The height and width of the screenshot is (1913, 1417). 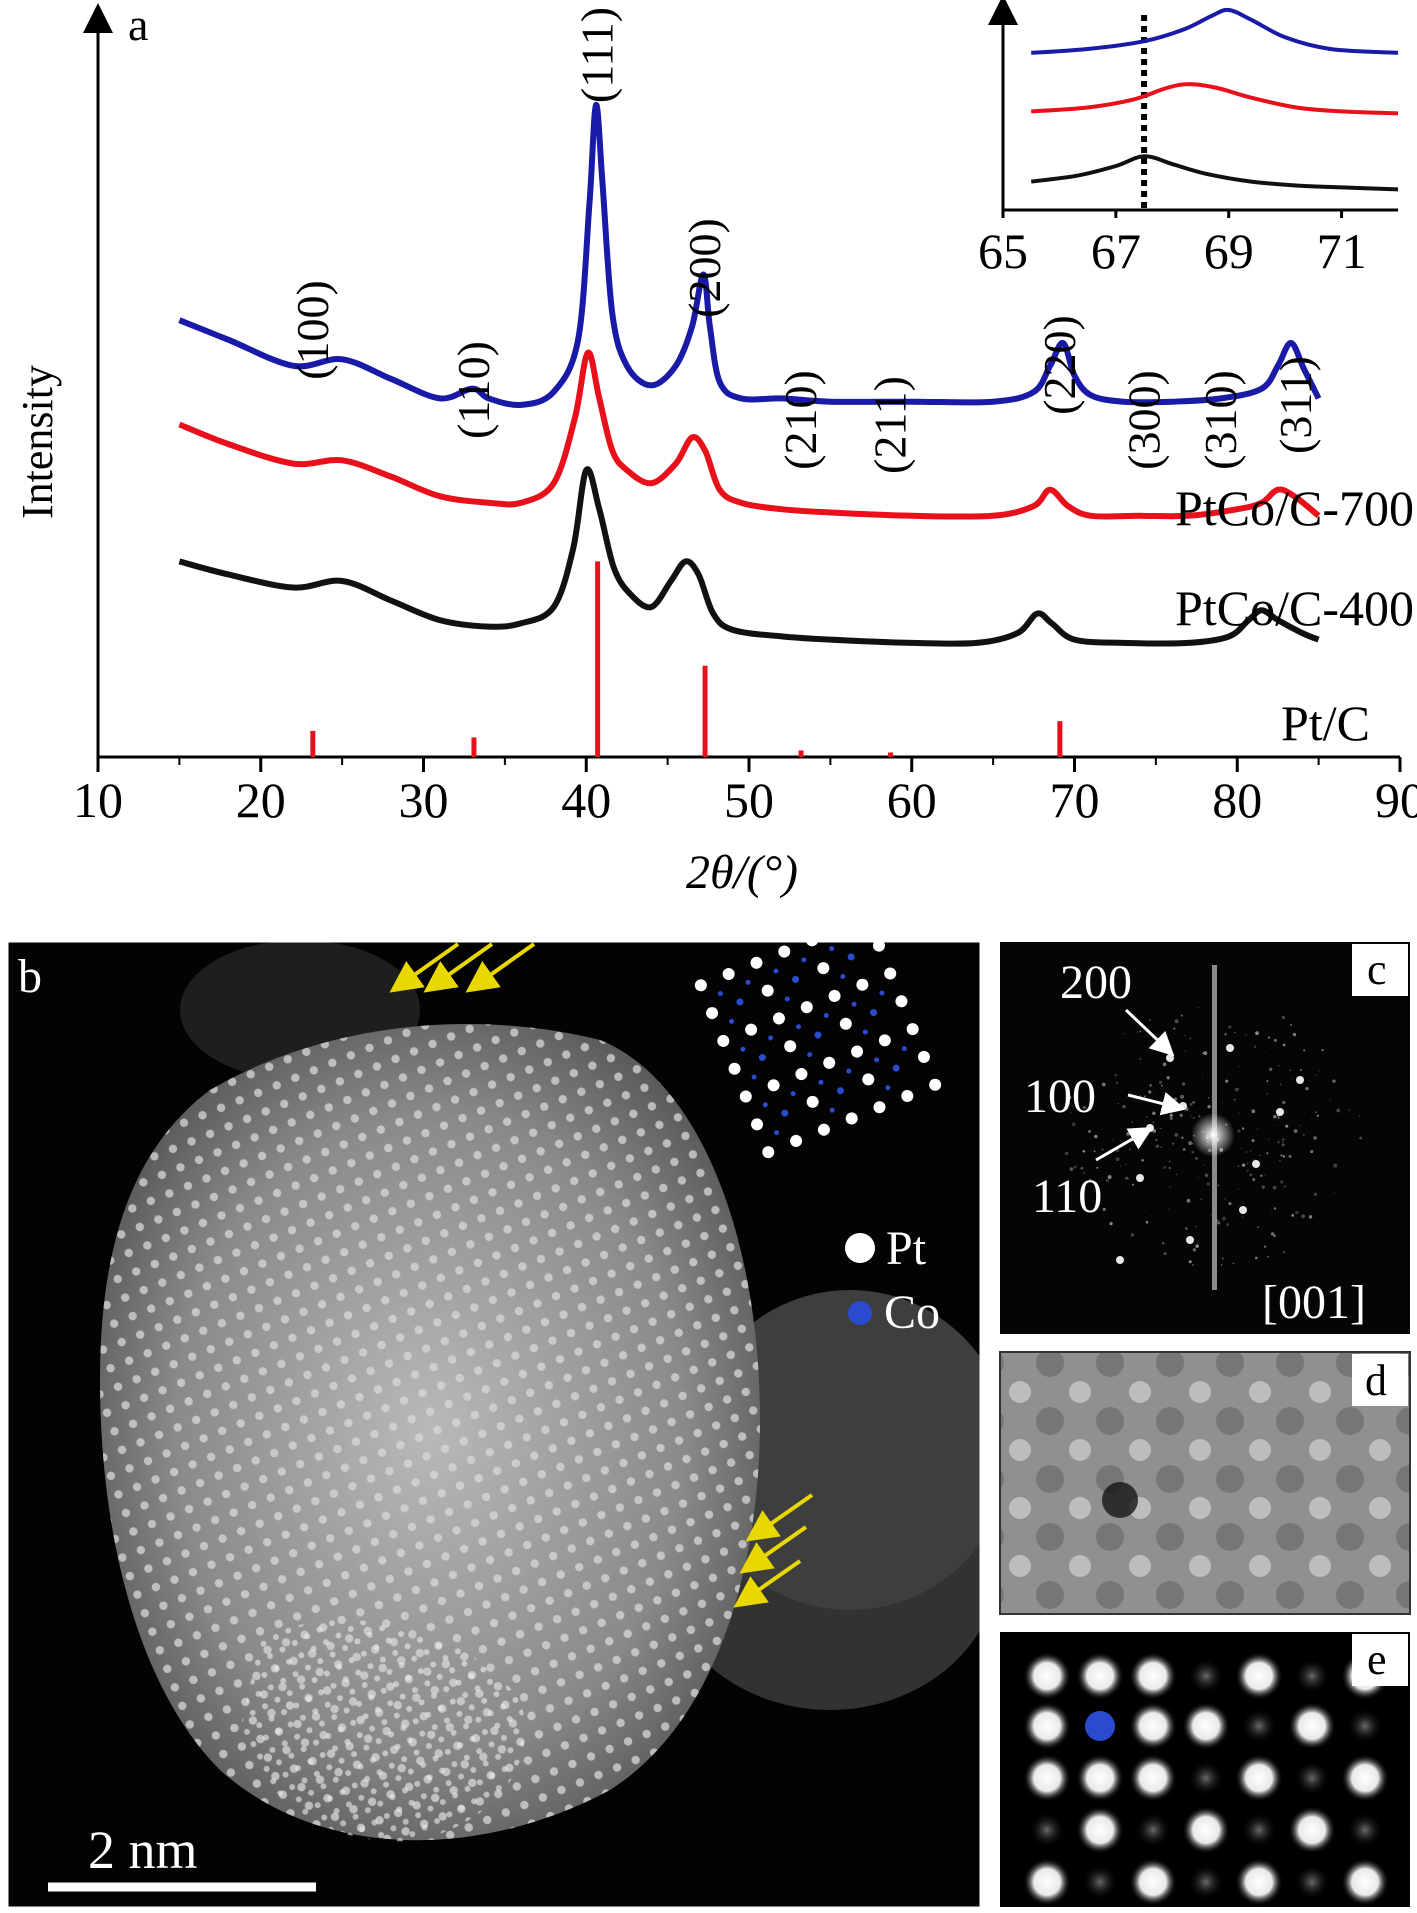 What do you see at coordinates (860, 1248) in the screenshot?
I see `pt-legend-marker` at bounding box center [860, 1248].